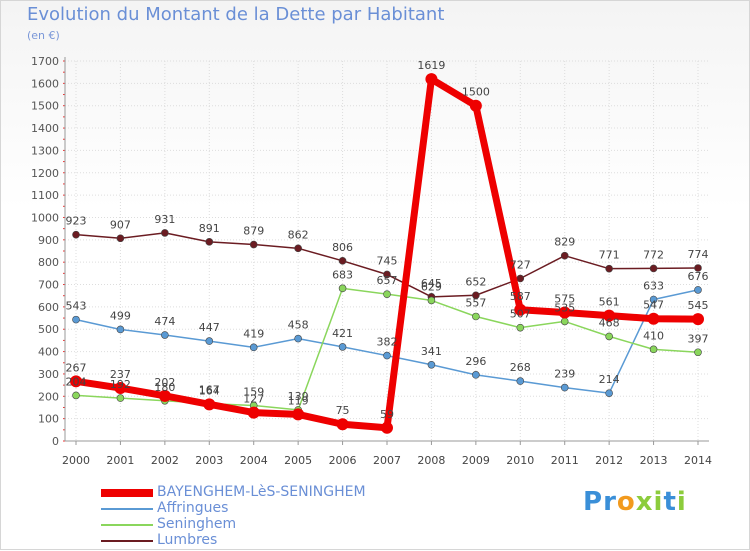 This screenshot has width=750, height=551. I want to click on data-label-bayenghem-l-s-seninghem: 202, so click(164, 382).